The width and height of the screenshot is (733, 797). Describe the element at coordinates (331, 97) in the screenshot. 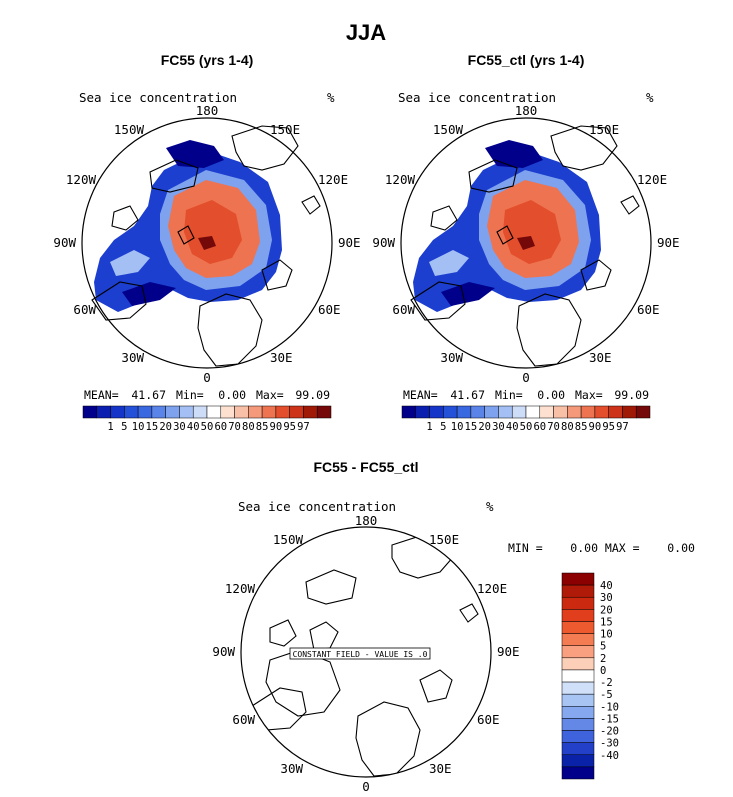

I see `panel-1-unit: %` at that location.